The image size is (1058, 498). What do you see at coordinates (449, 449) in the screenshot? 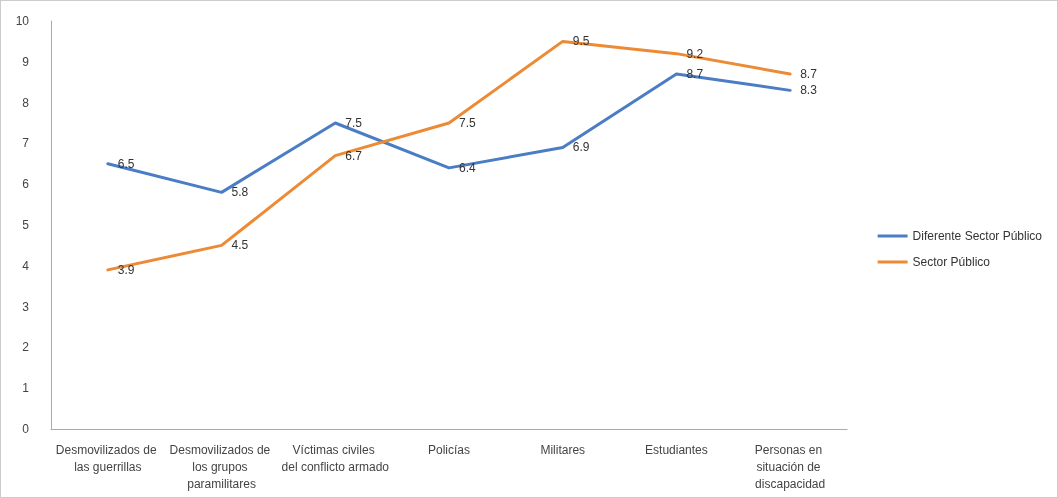
I see `x-tick-label: Policías` at bounding box center [449, 449].